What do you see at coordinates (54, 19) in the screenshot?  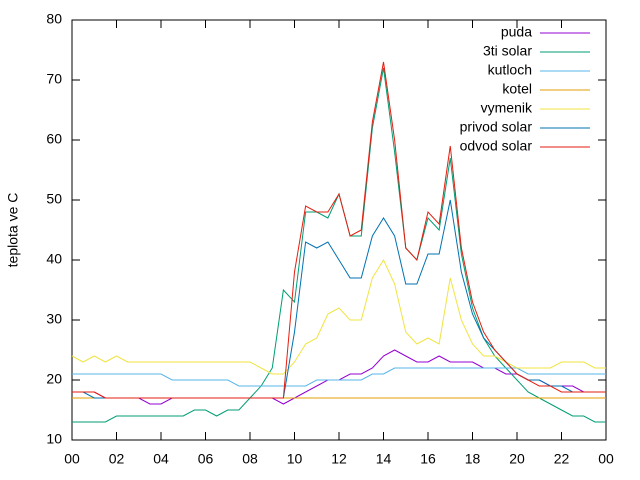 I see `y-tick-label: 80` at bounding box center [54, 19].